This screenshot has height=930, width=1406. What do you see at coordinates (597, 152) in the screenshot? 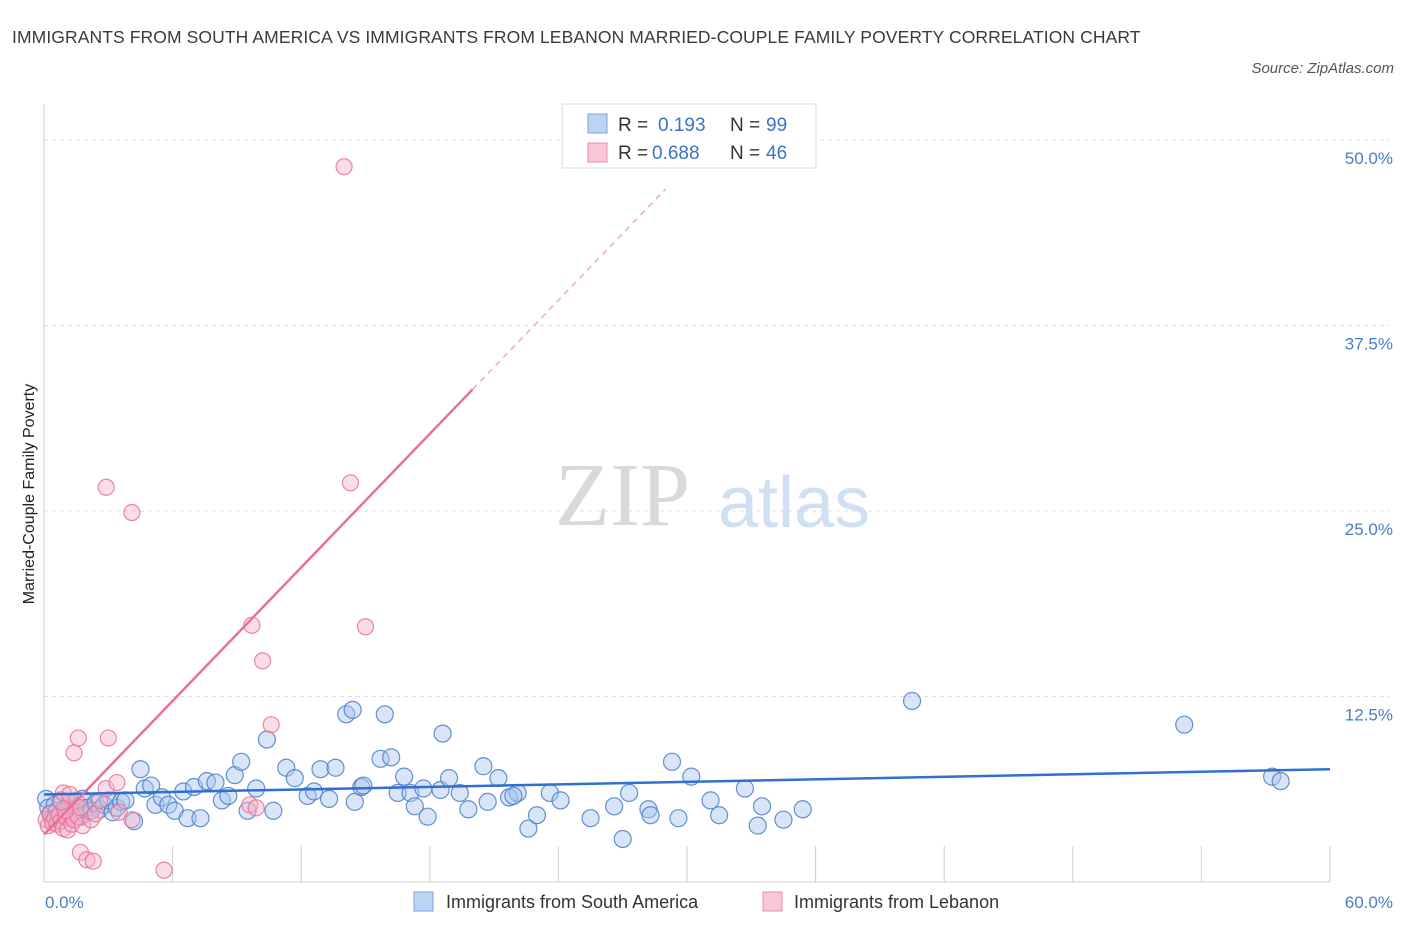
I see `legend-swatch-pink` at bounding box center [597, 152].